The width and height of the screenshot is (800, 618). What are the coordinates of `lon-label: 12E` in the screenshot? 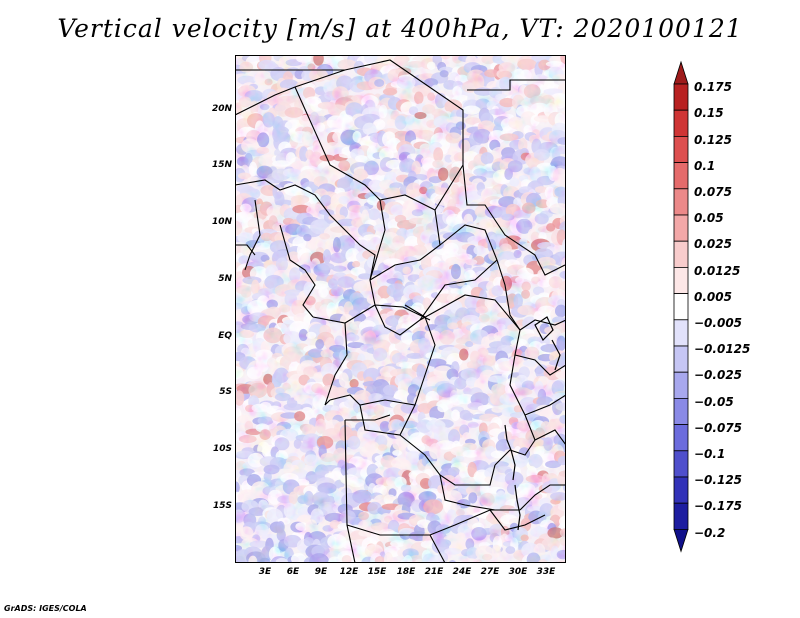 It's located at (349, 572).